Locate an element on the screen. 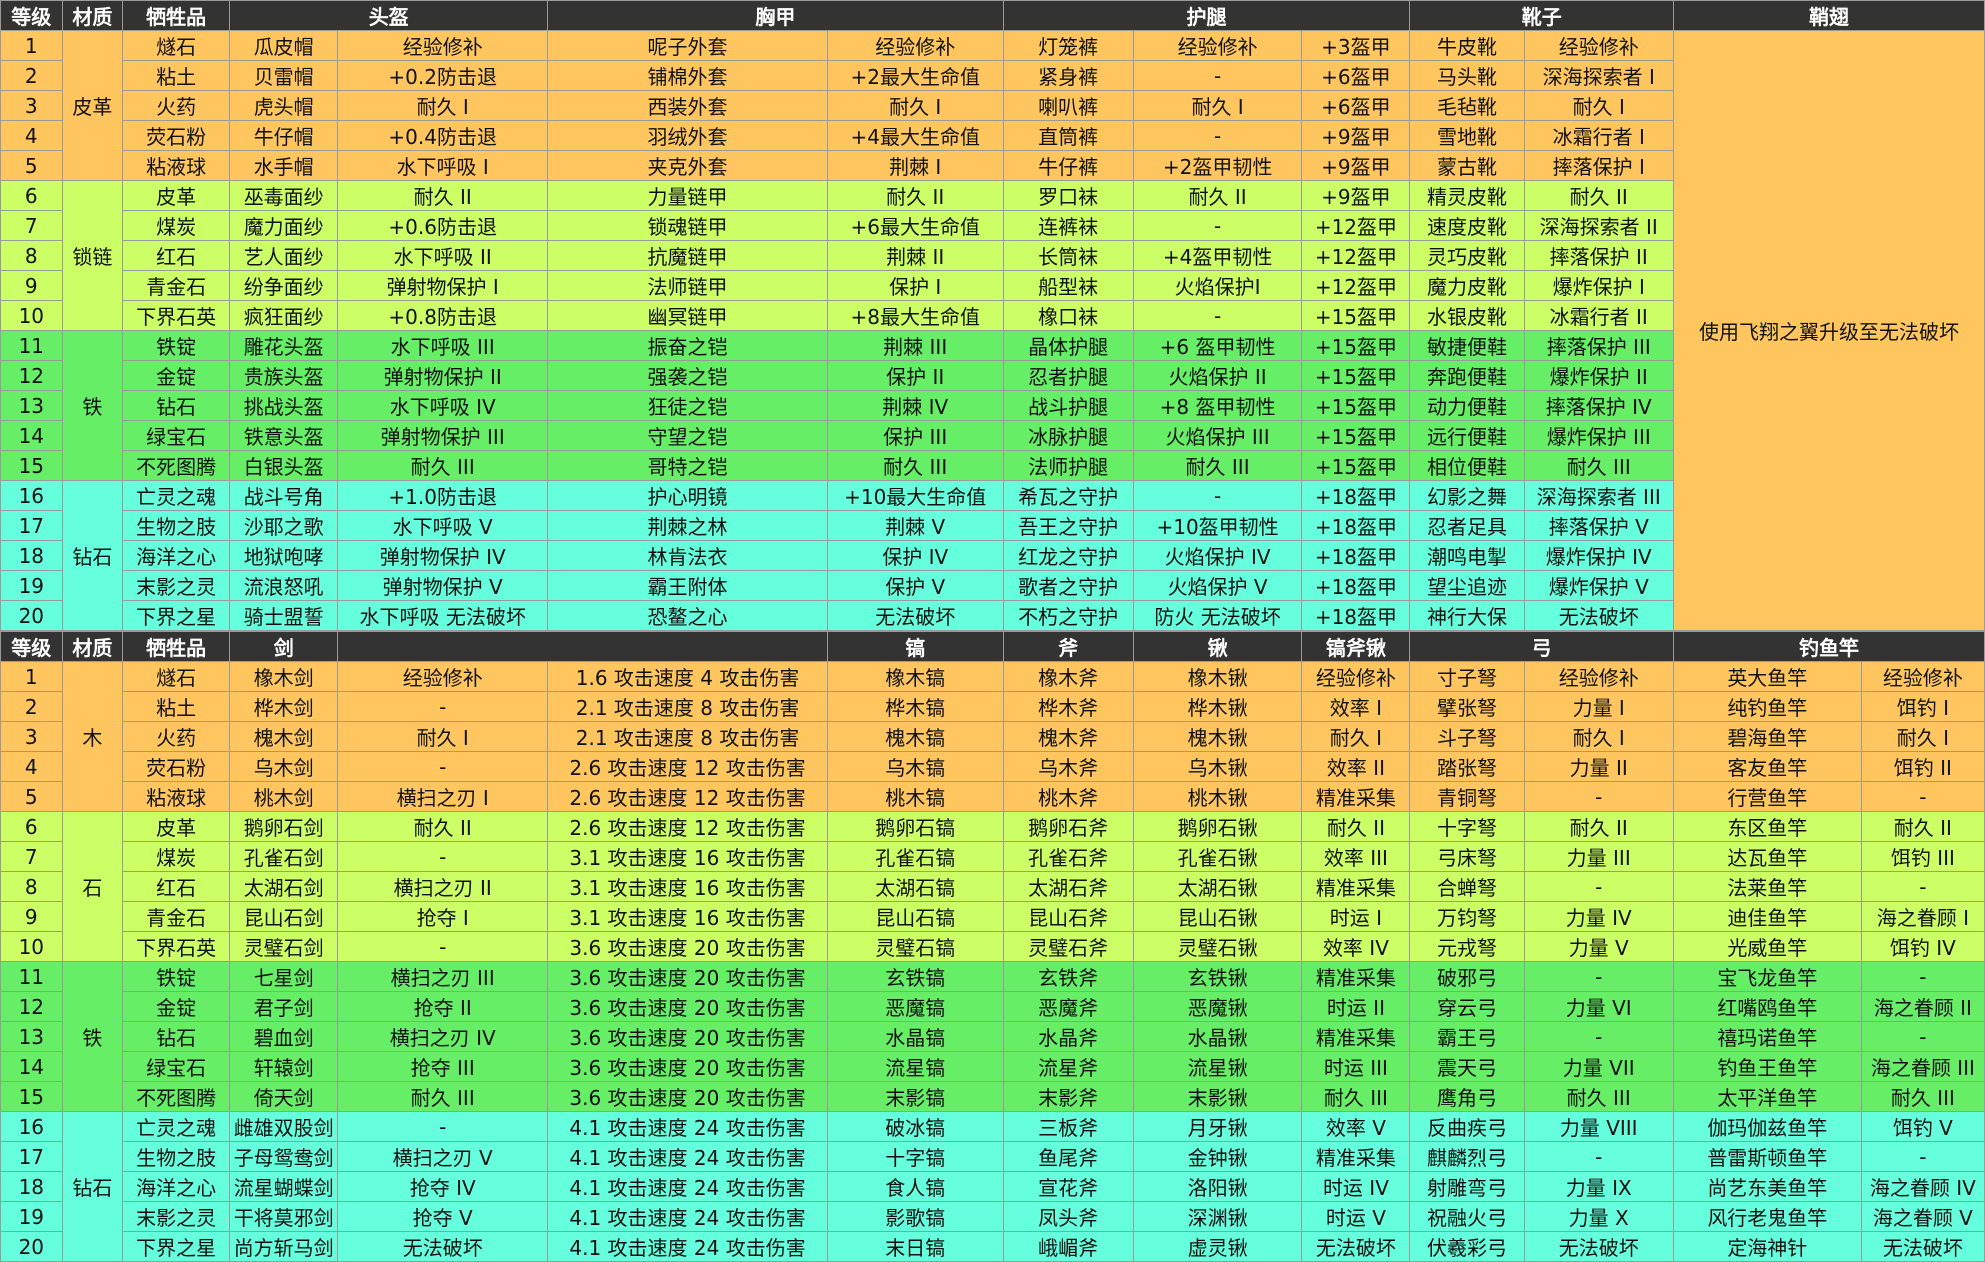 This screenshot has width=1985, height=1262. tool-enchant-cell: 时运 I is located at coordinates (1356, 916).